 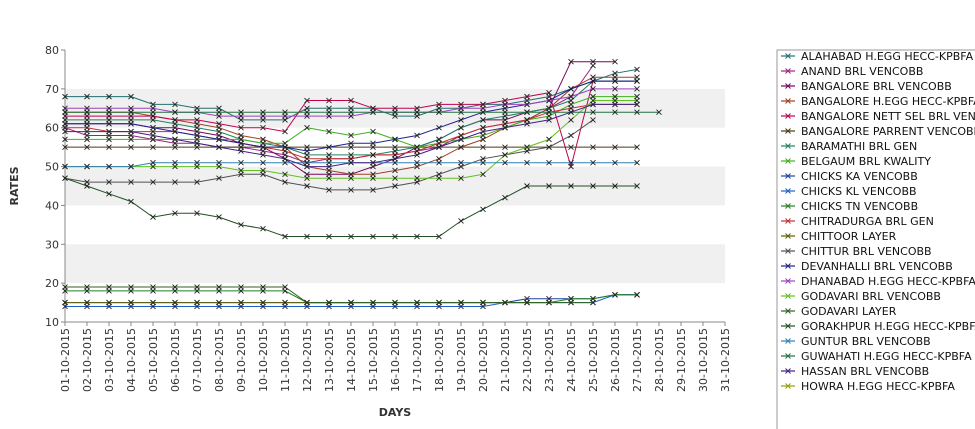 I want to click on grid-band, so click(x=395, y=264).